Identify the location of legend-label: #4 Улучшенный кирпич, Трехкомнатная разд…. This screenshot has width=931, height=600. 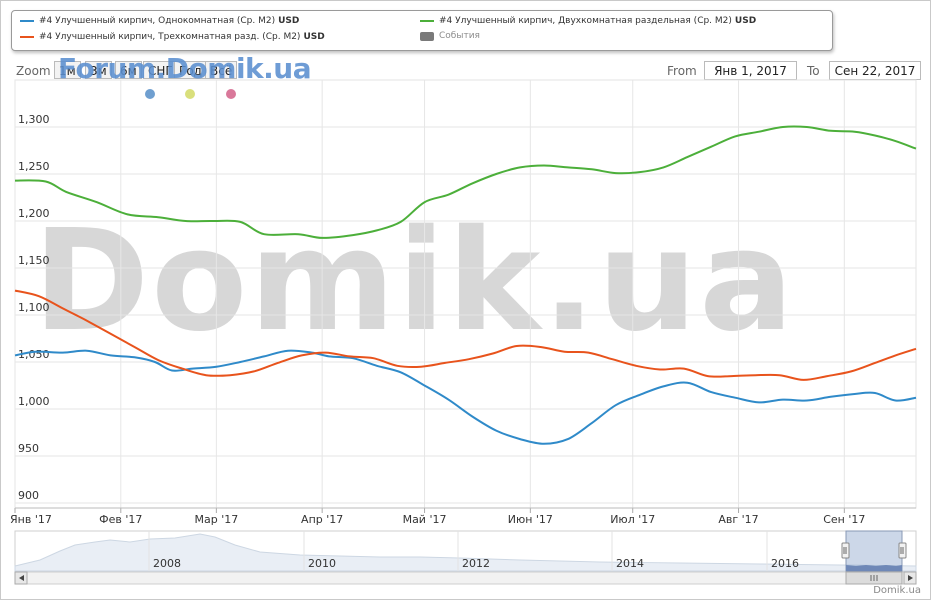
(170, 37).